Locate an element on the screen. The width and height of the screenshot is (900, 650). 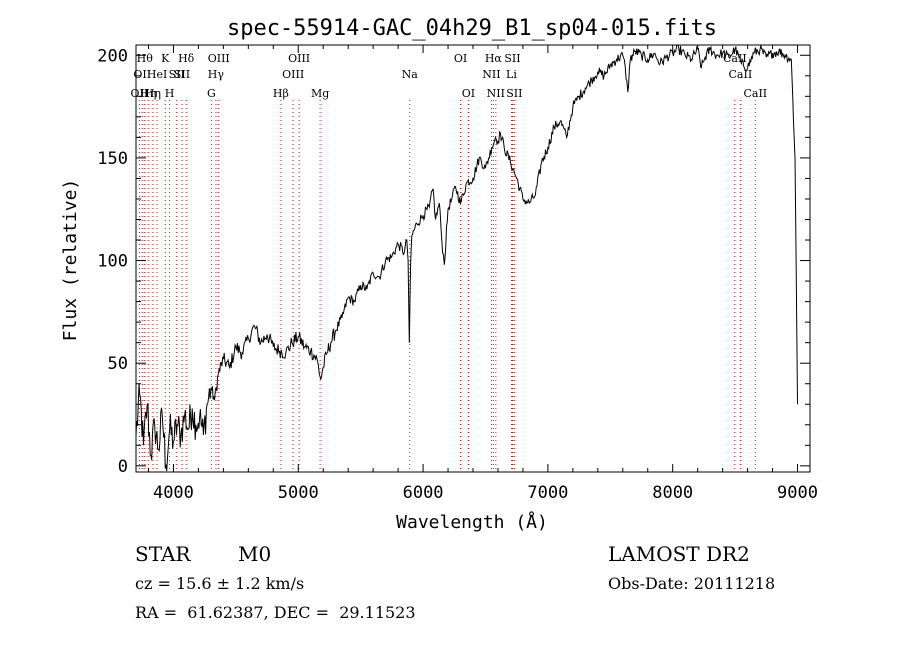
y-tick-label: 150 is located at coordinates (112, 159).